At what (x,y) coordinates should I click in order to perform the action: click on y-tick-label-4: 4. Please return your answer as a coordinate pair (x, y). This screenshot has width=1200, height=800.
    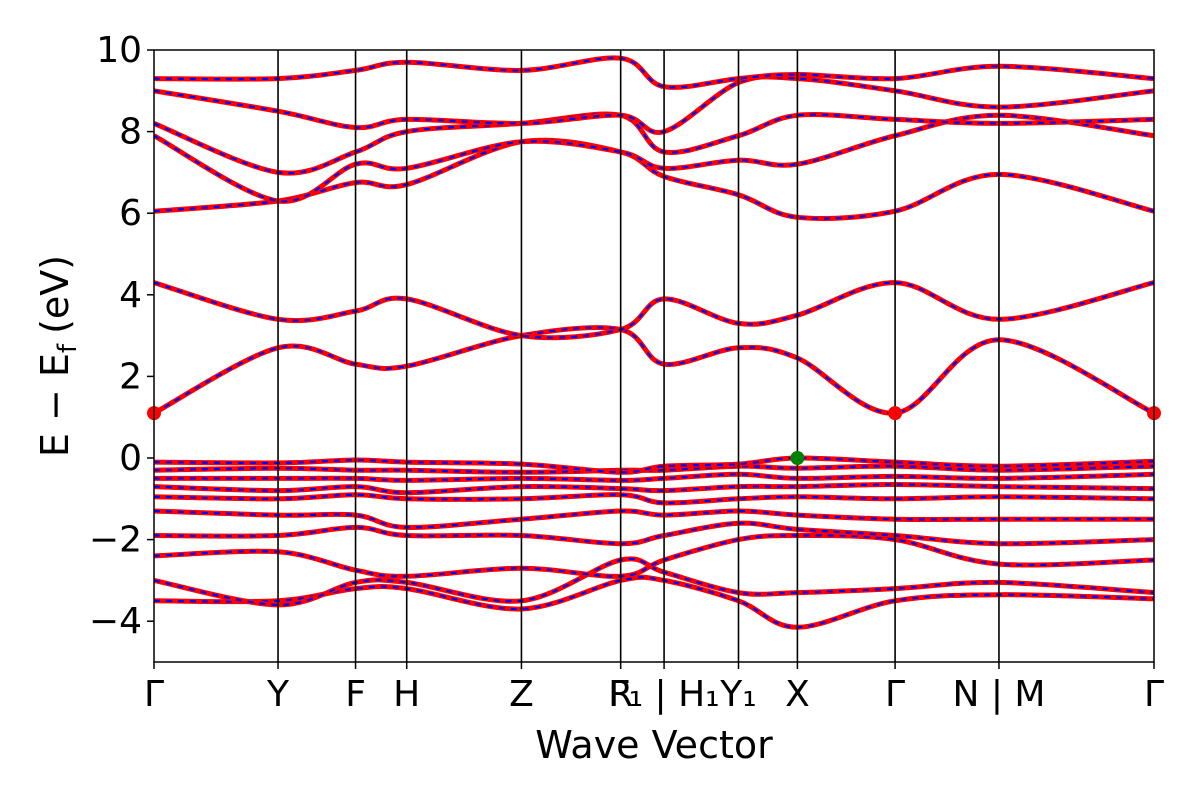
    Looking at the image, I should click on (130, 295).